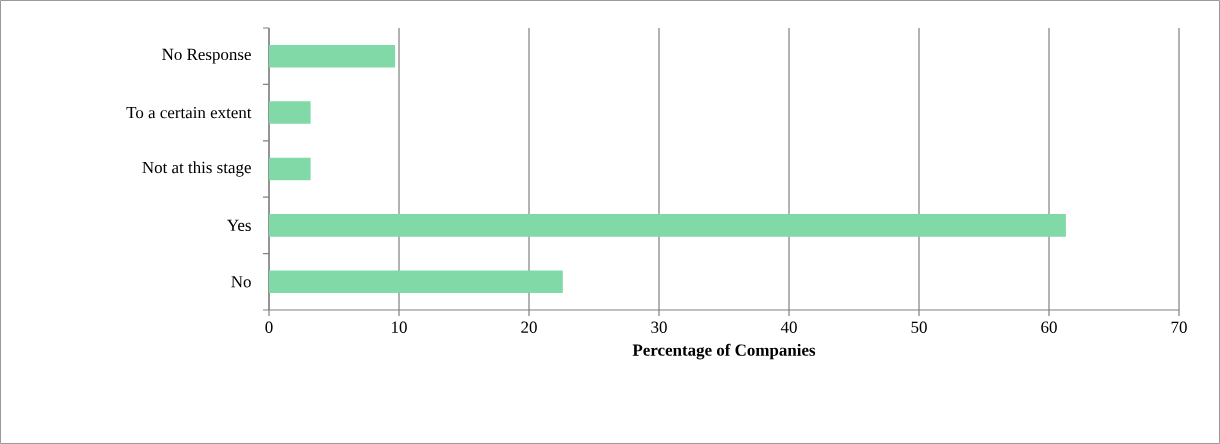 This screenshot has height=444, width=1220. What do you see at coordinates (659, 327) in the screenshot?
I see `x-tick-label: 30` at bounding box center [659, 327].